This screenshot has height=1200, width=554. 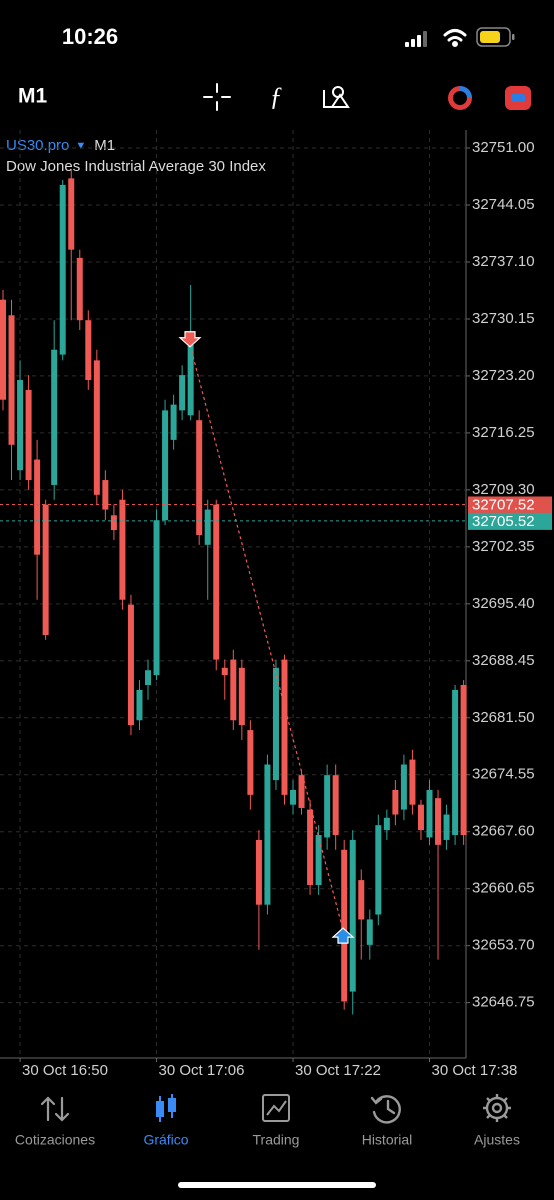 What do you see at coordinates (190, 339) in the screenshot?
I see `sell-arrow` at bounding box center [190, 339].